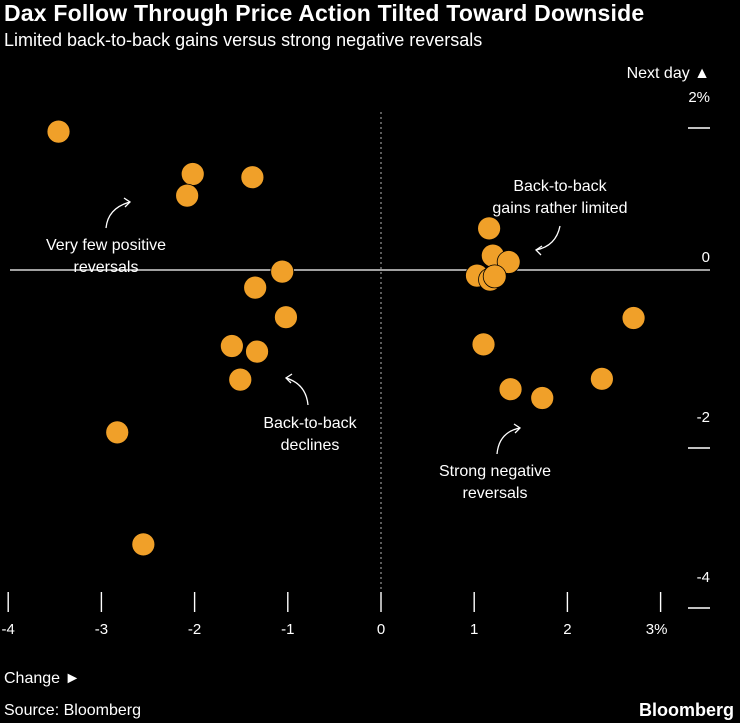 This screenshot has height=723, width=740. I want to click on x-tick-label: 2, so click(567, 629).